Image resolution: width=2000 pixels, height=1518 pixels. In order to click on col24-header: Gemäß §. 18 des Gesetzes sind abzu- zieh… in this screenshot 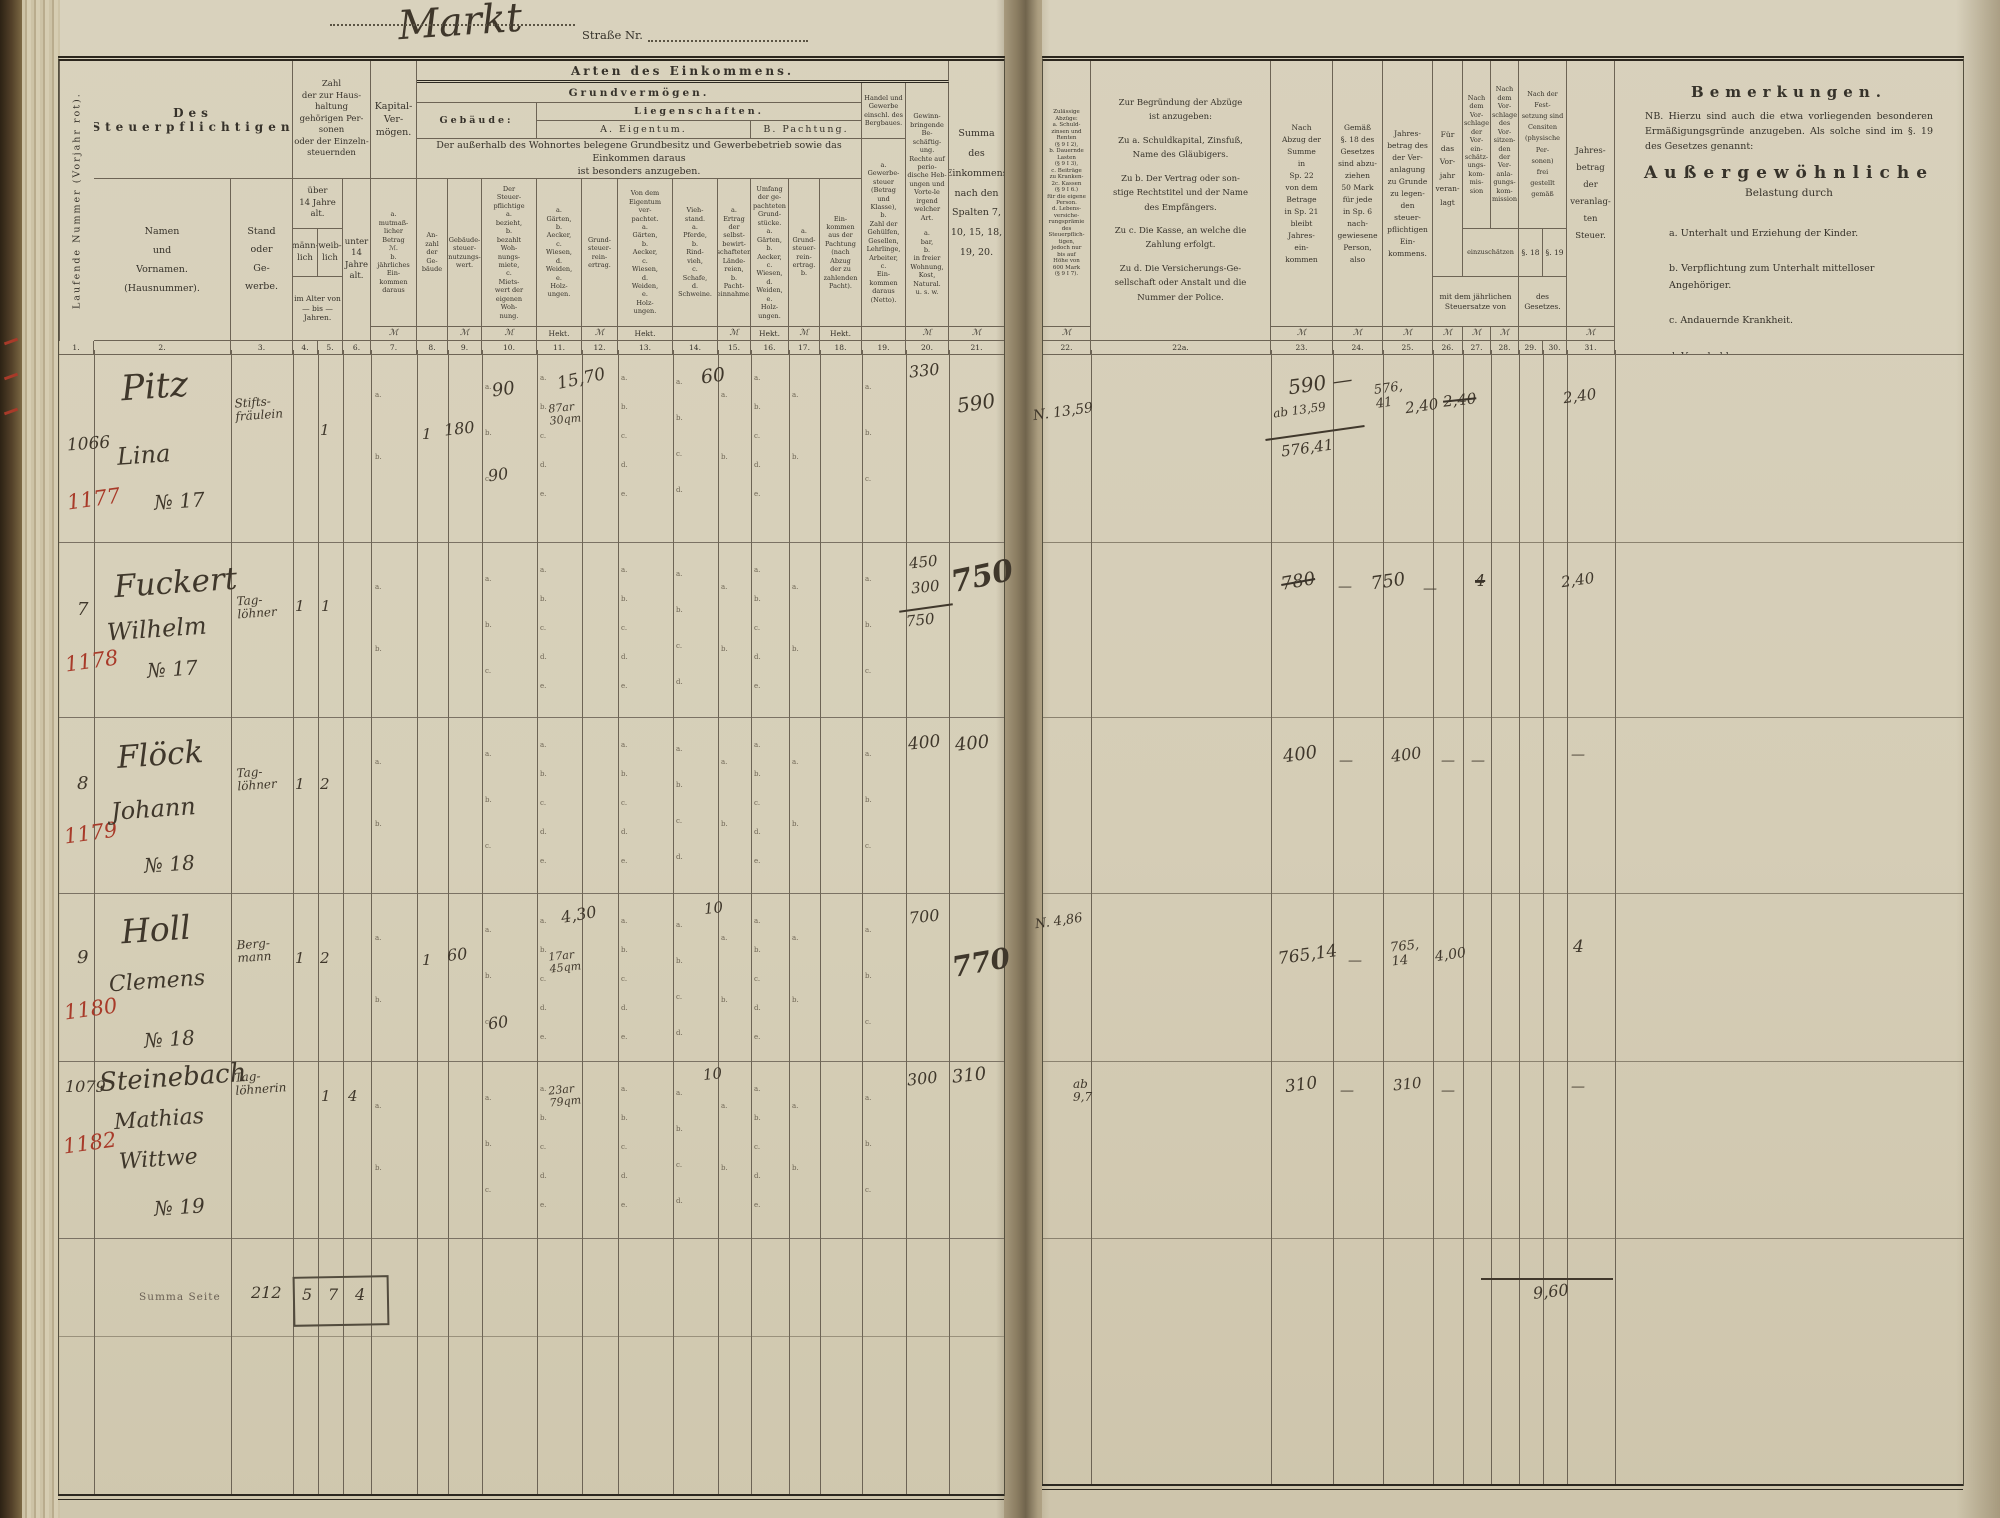, I will do `click(1358, 194)`.